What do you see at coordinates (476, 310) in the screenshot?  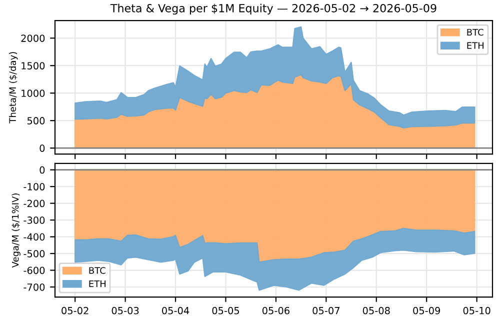 I see `x-tick-label: 05-10` at bounding box center [476, 310].